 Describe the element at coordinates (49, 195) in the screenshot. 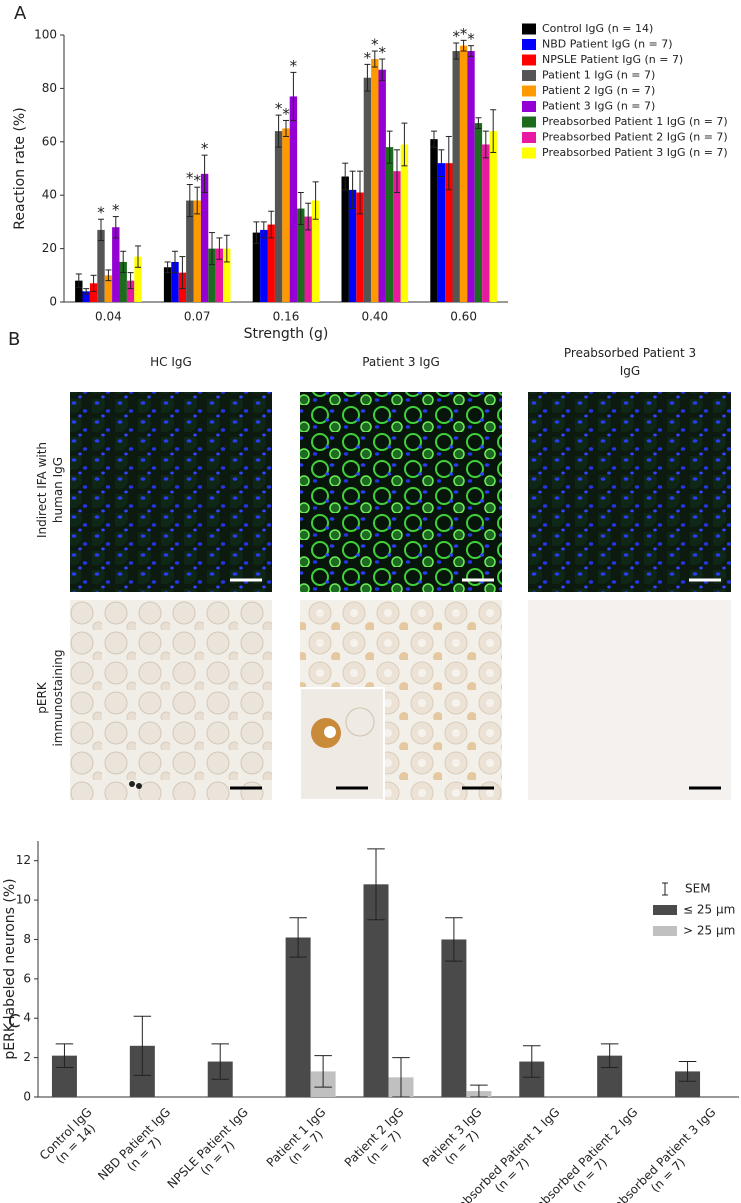

I see `y-tick-label: 40` at that location.